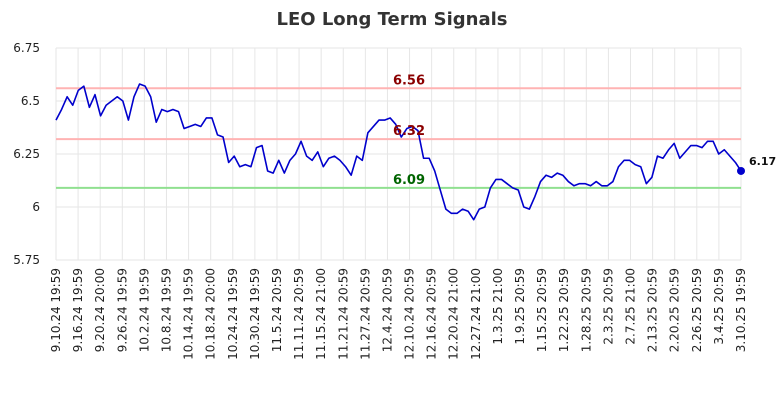  I want to click on x-tick-label: 11.15.24 21:00, so click(321, 314).